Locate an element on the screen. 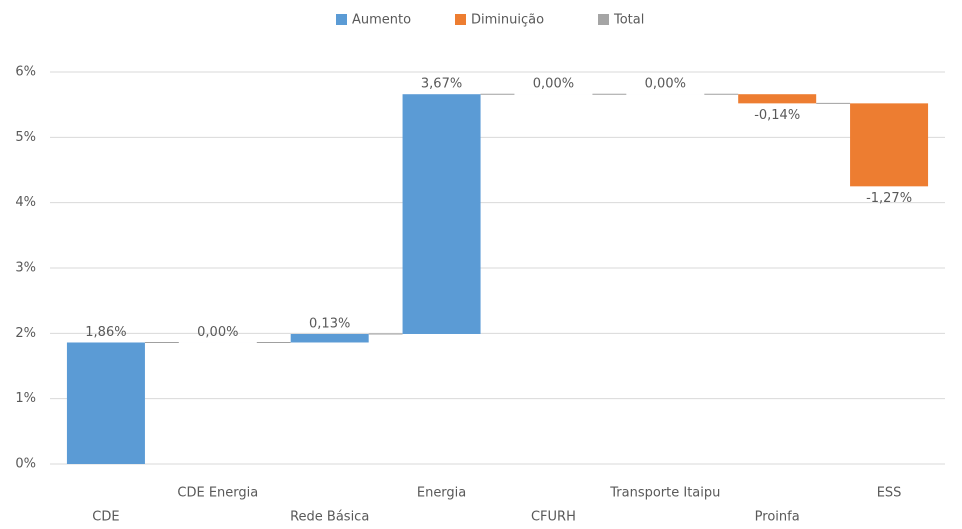 The image size is (962, 529). y-tick-label: 5% is located at coordinates (25, 137).